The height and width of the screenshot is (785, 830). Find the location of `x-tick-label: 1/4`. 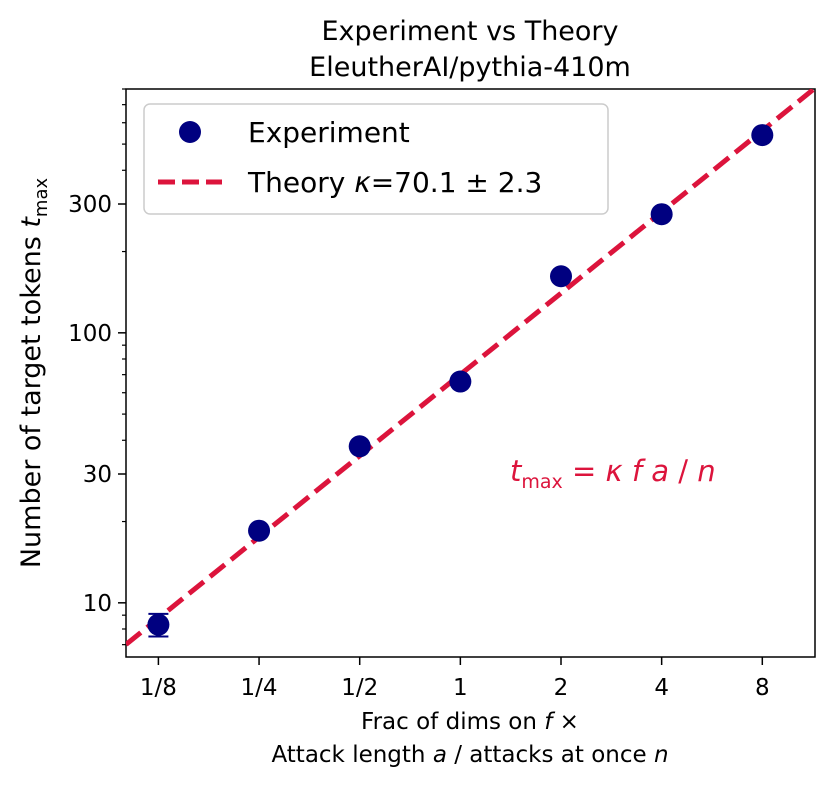

x-tick-label: 1/4 is located at coordinates (259, 688).